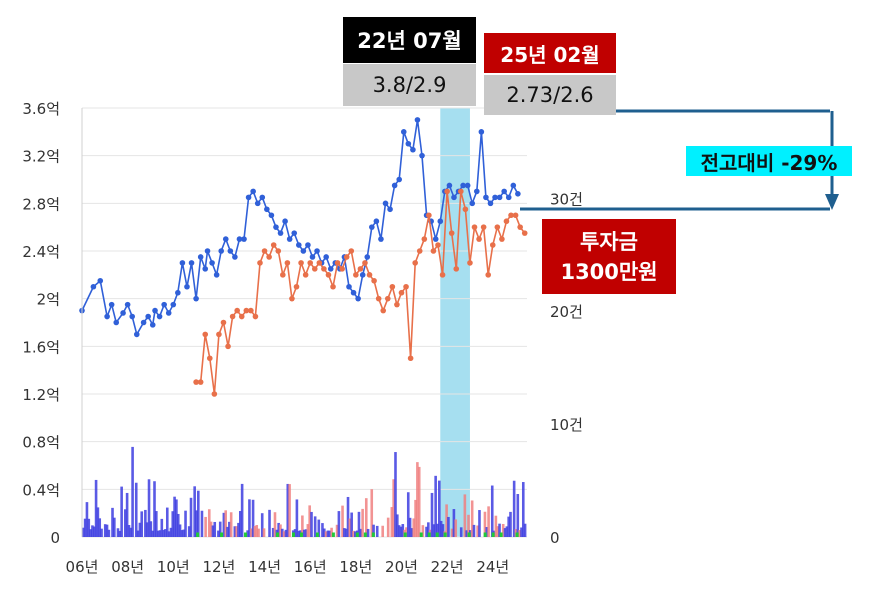  Describe the element at coordinates (355, 567) in the screenshot. I see `x-tick-label: 18년` at that location.